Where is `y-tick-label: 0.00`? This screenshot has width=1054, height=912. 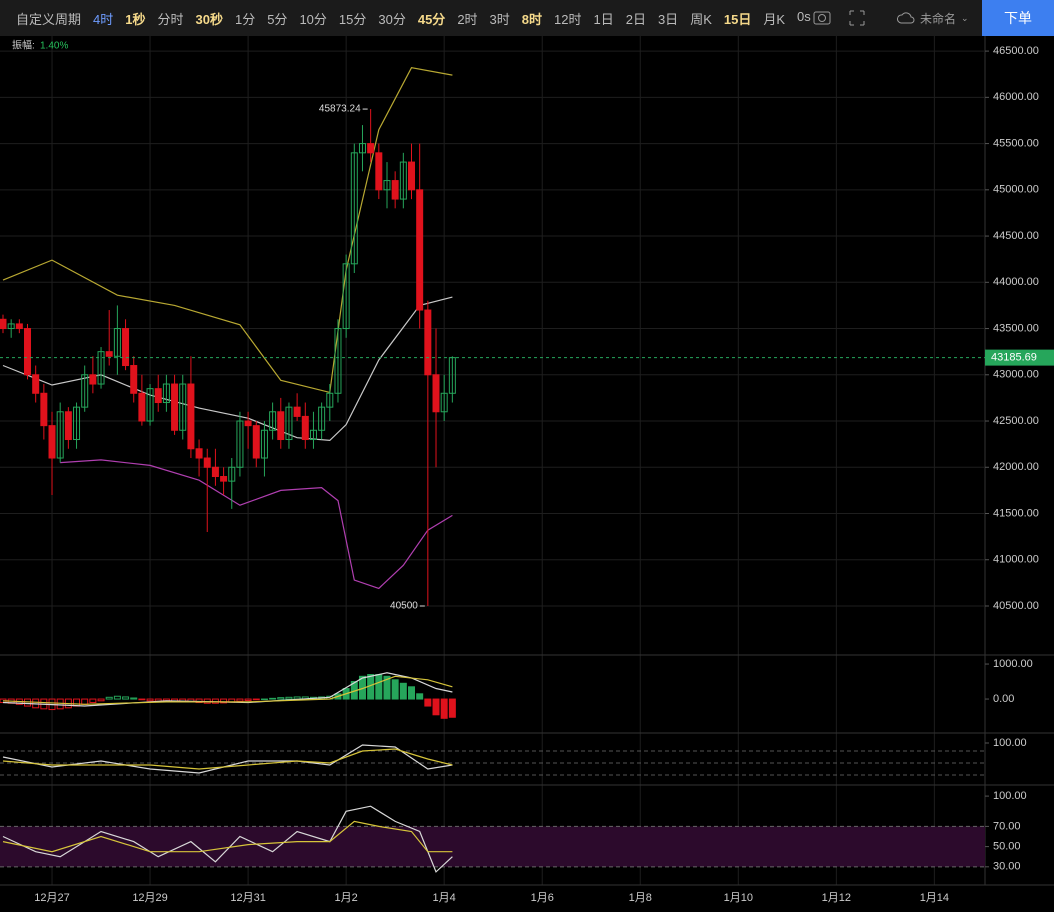 y-tick-label: 0.00 is located at coordinates (1003, 699).